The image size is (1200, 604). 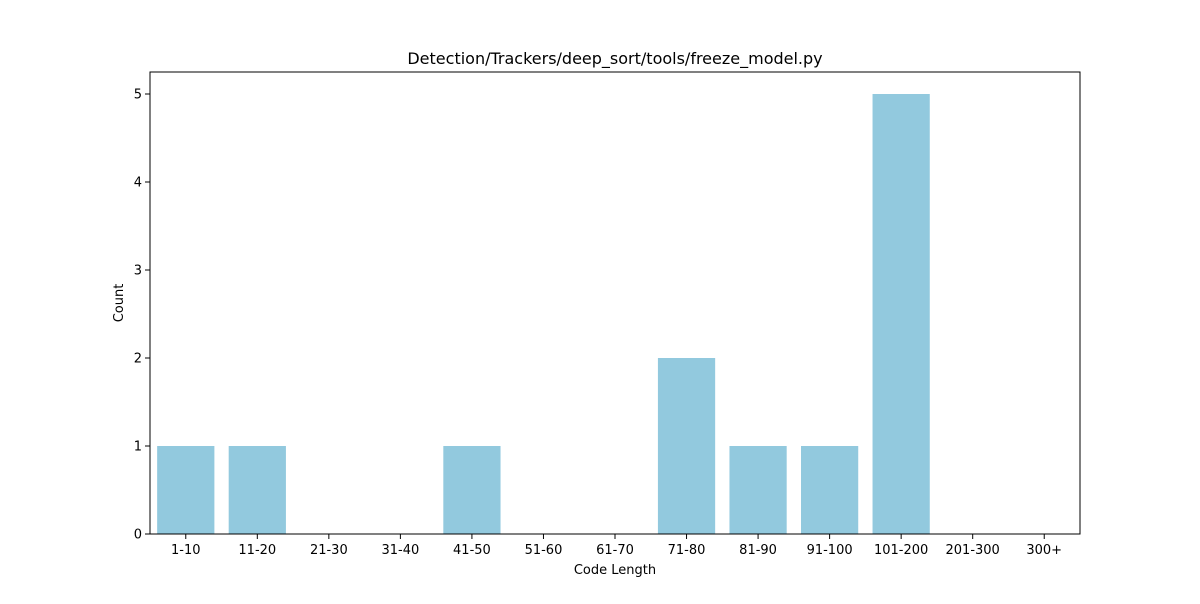 I want to click on y-tick-label: 3, so click(x=138, y=271).